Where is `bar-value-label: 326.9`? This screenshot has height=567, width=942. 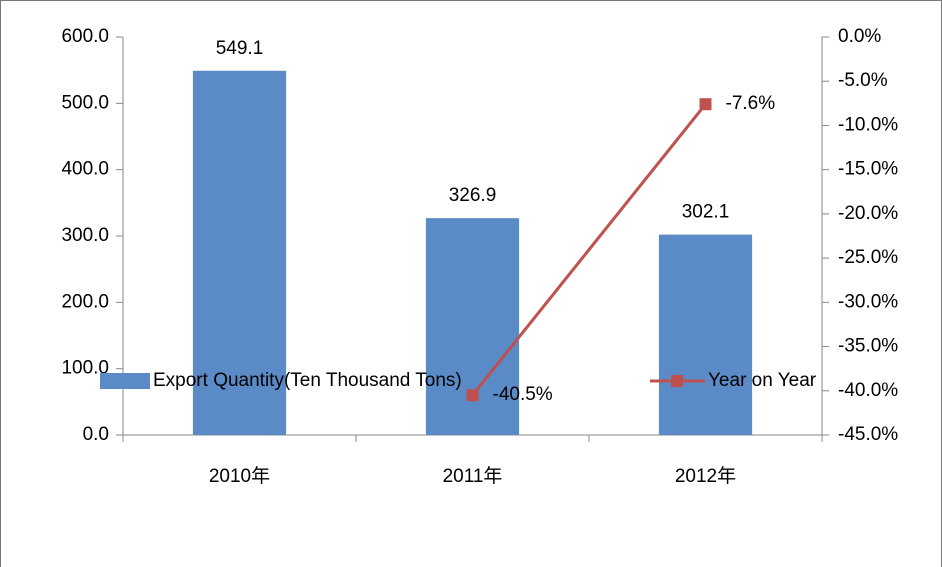
bar-value-label: 326.9 is located at coordinates (473, 195).